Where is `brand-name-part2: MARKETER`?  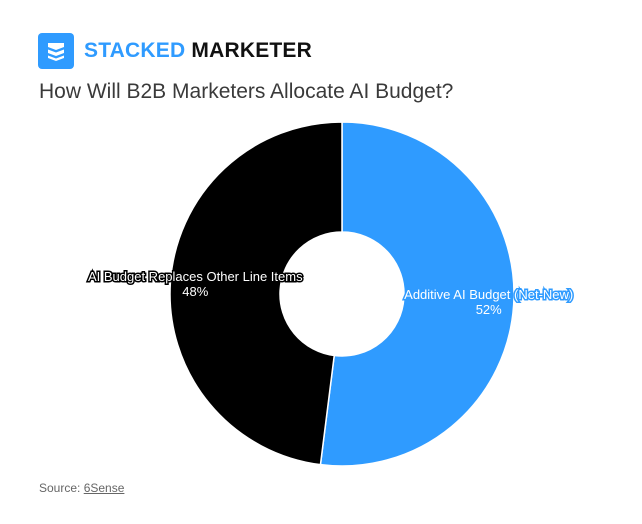 brand-name-part2: MARKETER is located at coordinates (252, 50).